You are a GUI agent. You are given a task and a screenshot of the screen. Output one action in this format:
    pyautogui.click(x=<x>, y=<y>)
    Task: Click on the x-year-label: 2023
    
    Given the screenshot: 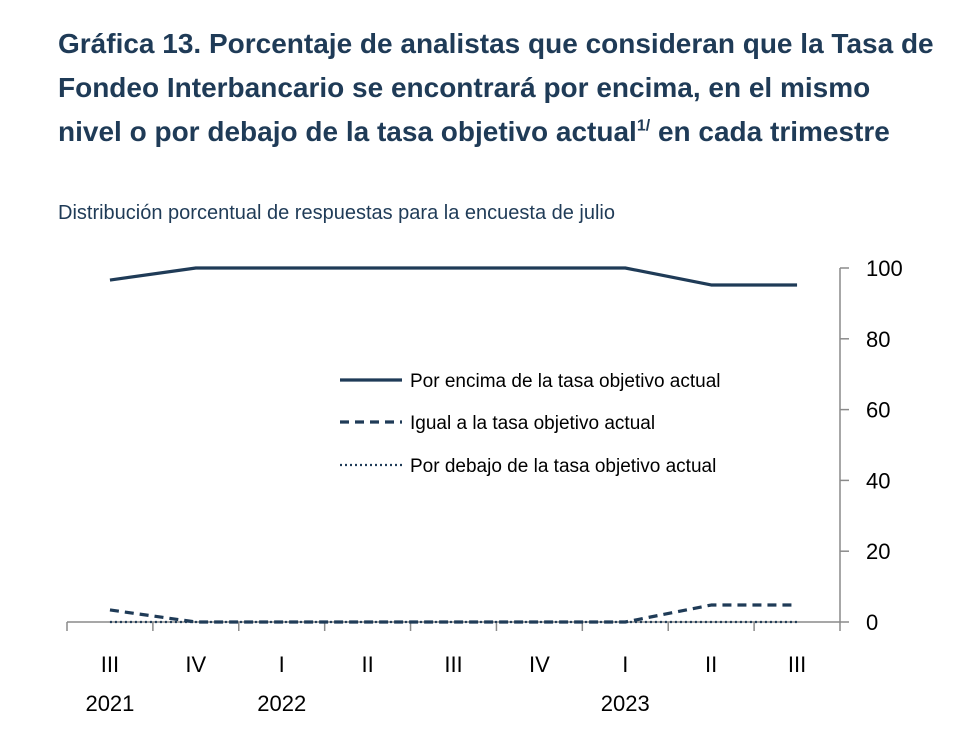 What is the action you would take?
    pyautogui.click(x=625, y=703)
    